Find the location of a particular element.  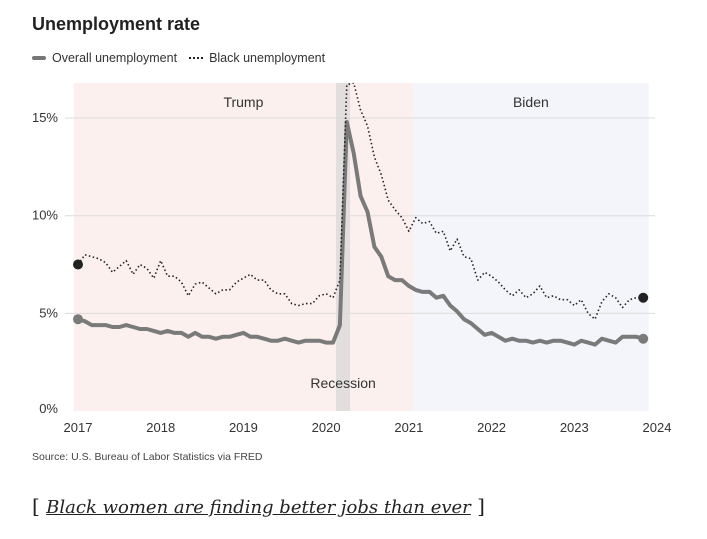

x-tick-label: 2022 is located at coordinates (491, 427).